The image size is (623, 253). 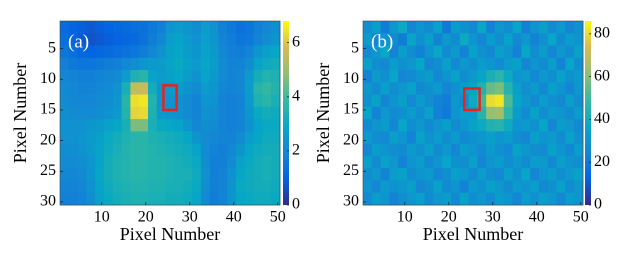 I want to click on y-tick-label: 15, so click(x=48, y=109).